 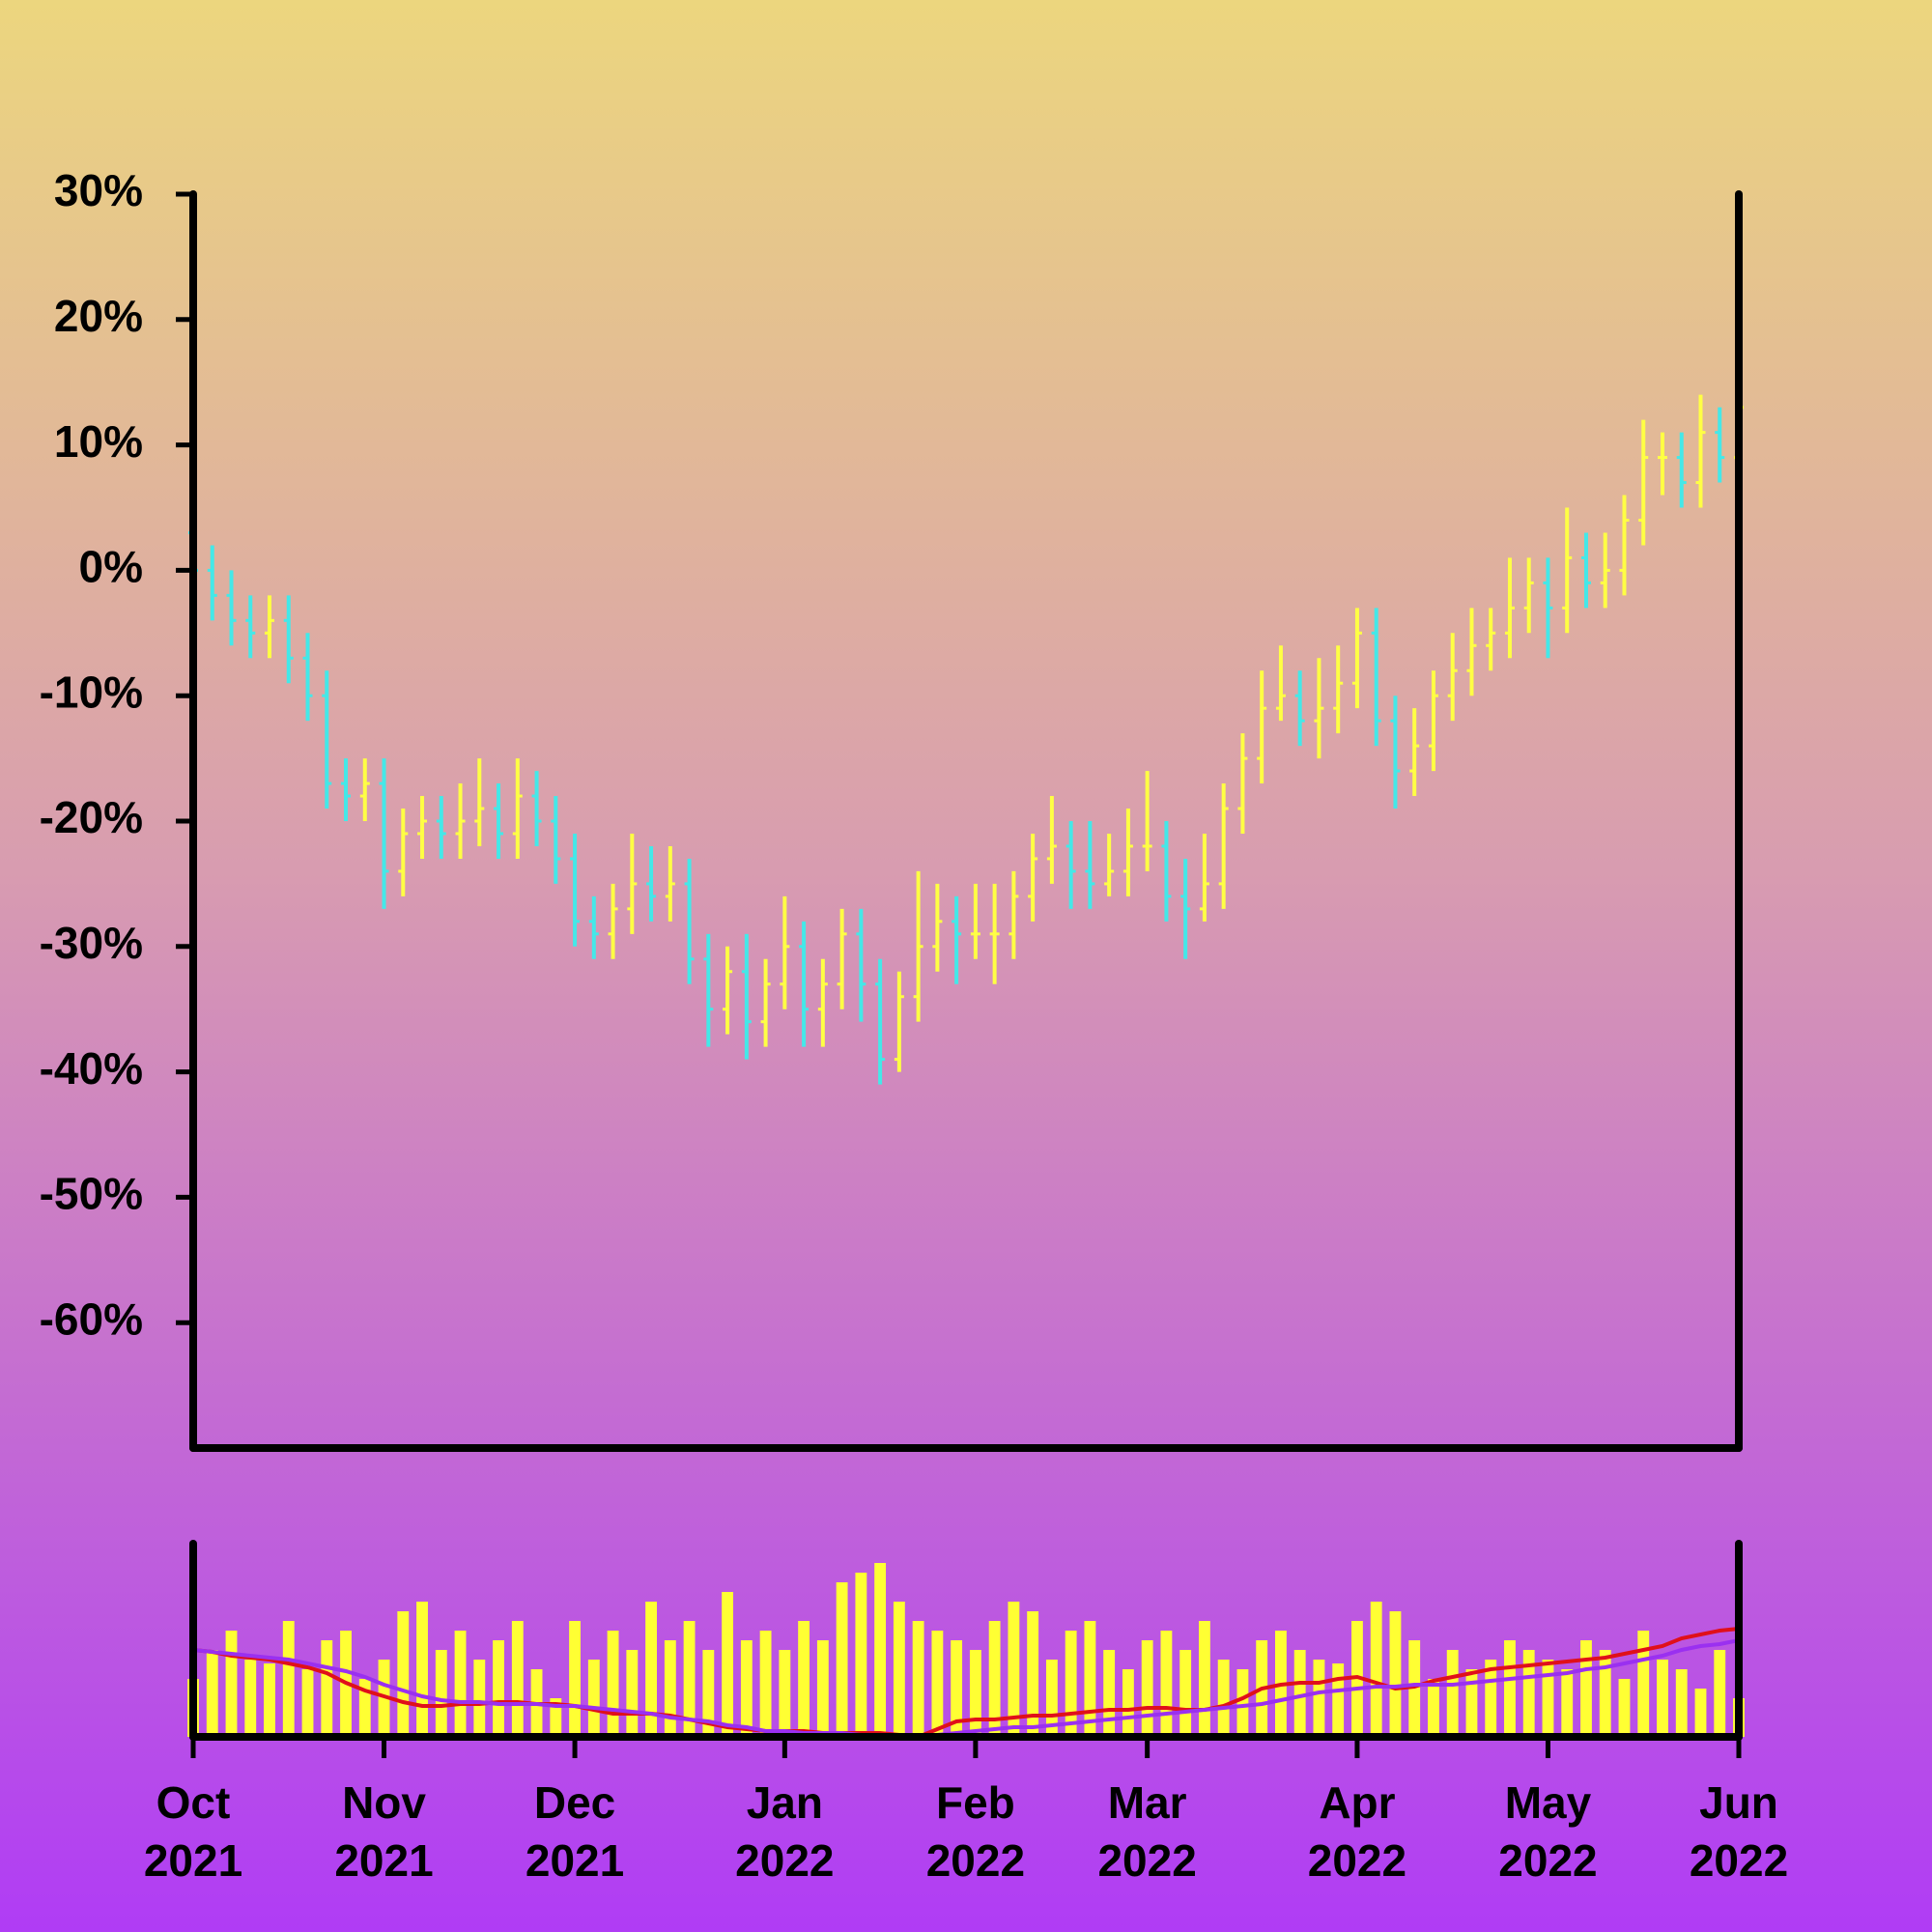 What do you see at coordinates (1147, 1831) in the screenshot?
I see `x-tick-label: Mar 2022` at bounding box center [1147, 1831].